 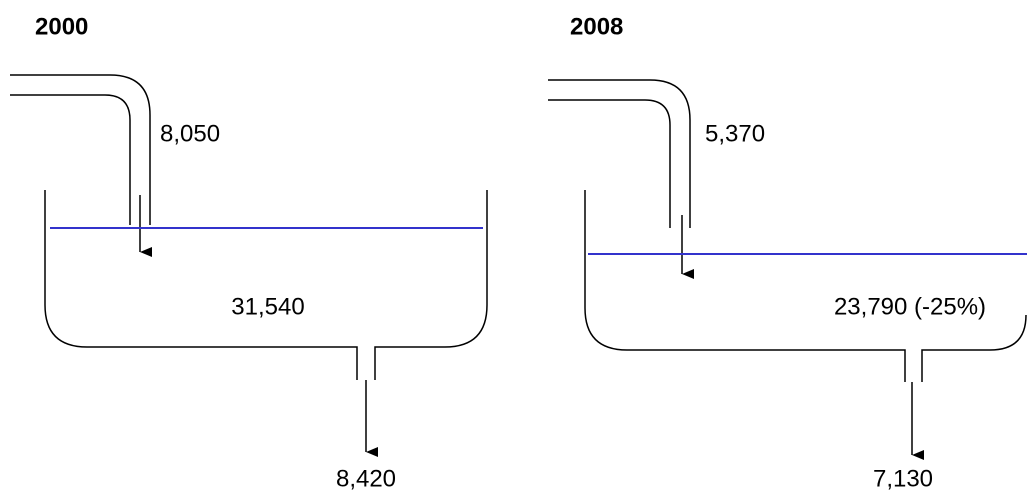 I want to click on panel-year: 2000, so click(x=61, y=26).